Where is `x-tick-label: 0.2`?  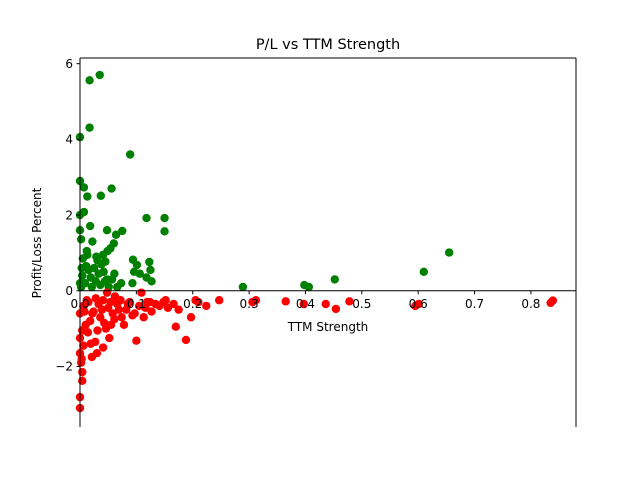
x-tick-label: 0.2 is located at coordinates (192, 304).